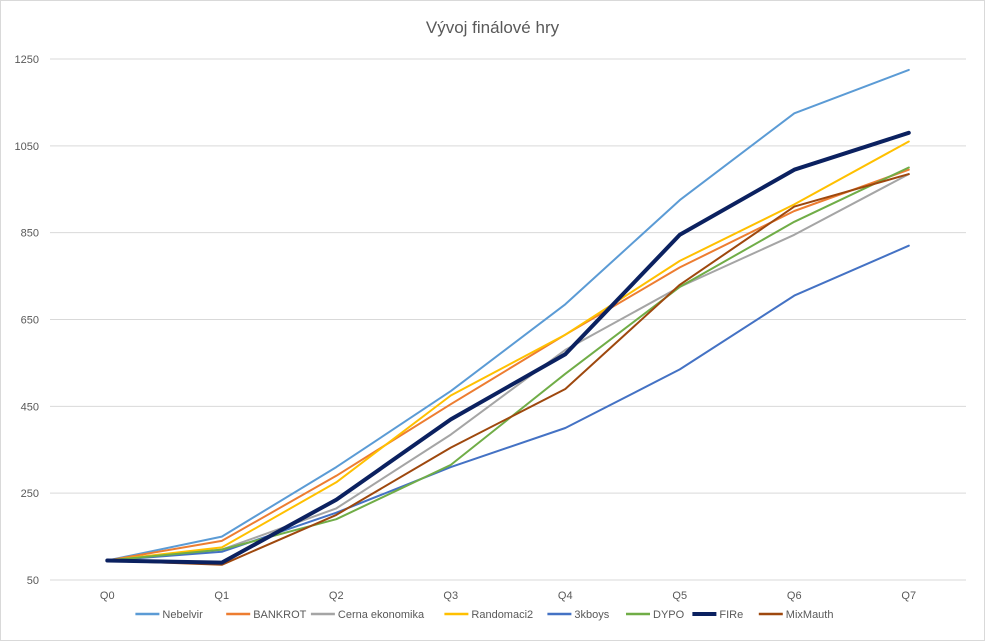 The width and height of the screenshot is (985, 641). What do you see at coordinates (30, 234) in the screenshot?
I see `y-tick-label: 850` at bounding box center [30, 234].